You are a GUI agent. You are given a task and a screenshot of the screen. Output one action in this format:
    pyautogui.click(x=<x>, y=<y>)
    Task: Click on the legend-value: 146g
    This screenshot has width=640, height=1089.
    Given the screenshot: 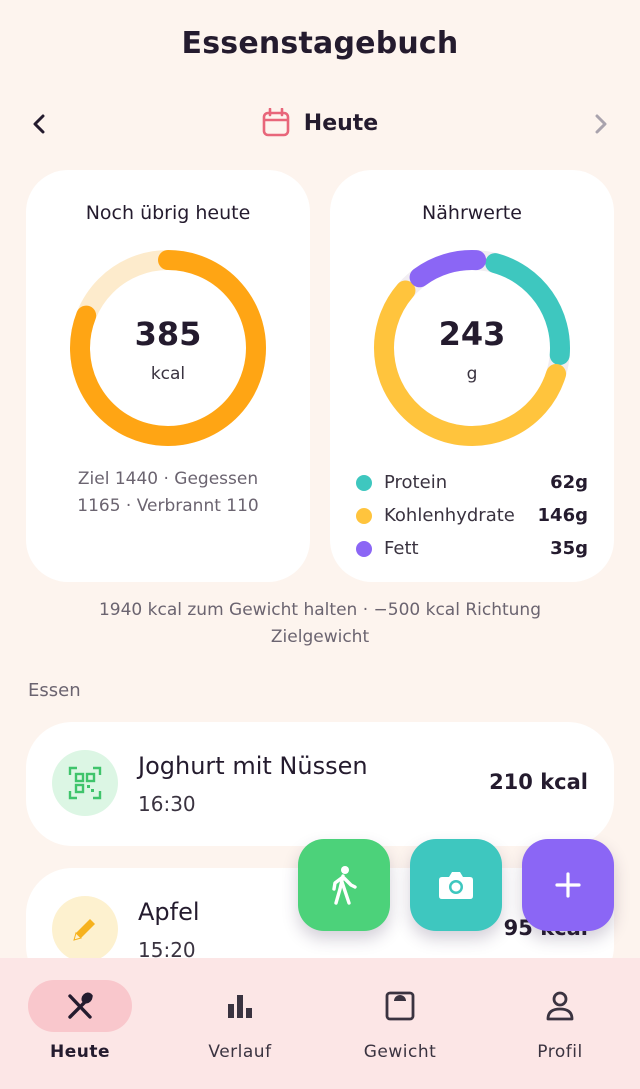 What is the action you would take?
    pyautogui.click(x=562, y=515)
    